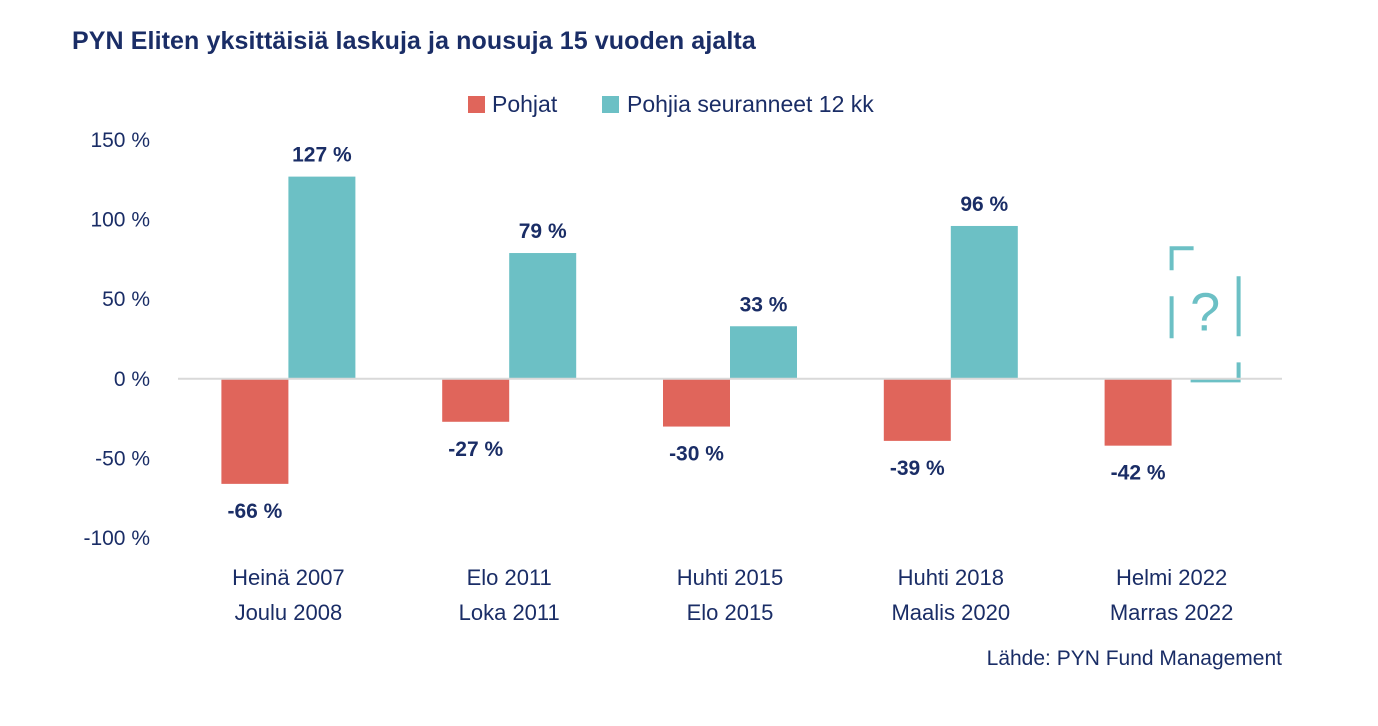  Describe the element at coordinates (917, 468) in the screenshot. I see `data-label: -39 %` at that location.